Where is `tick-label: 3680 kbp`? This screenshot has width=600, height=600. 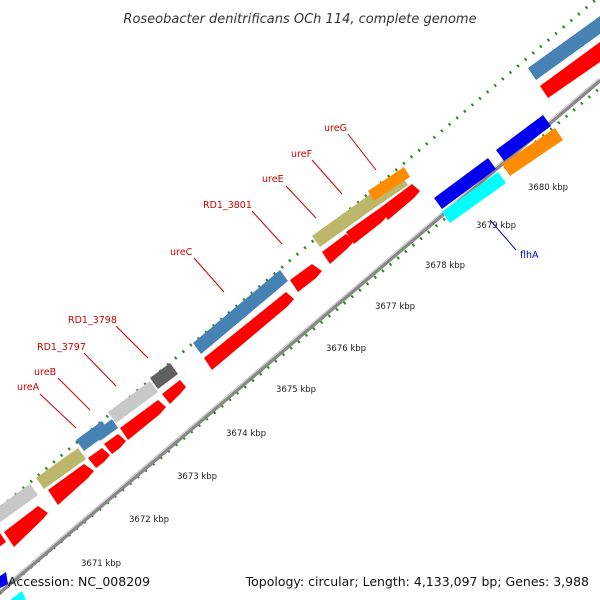 tick-label: 3680 kbp is located at coordinates (548, 188).